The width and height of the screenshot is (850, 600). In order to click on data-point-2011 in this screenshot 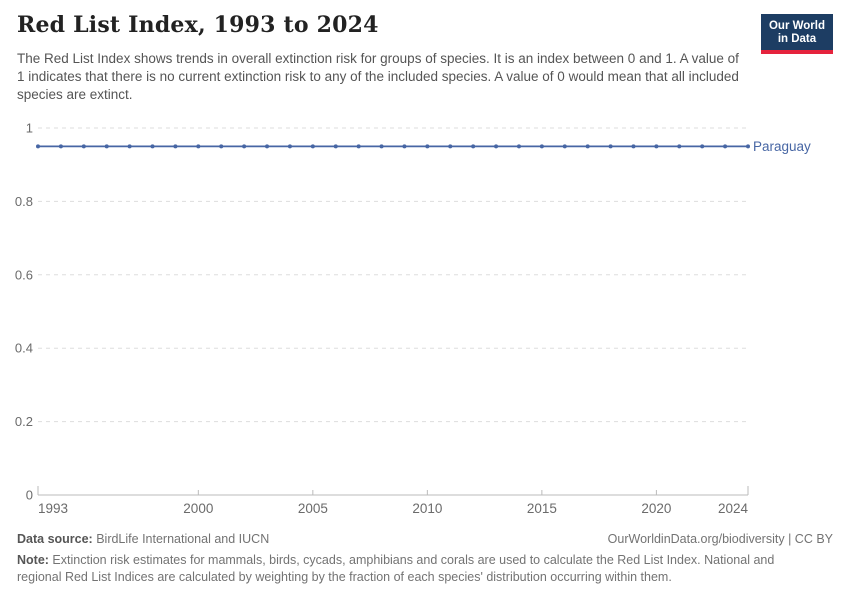, I will do `click(450, 146)`.